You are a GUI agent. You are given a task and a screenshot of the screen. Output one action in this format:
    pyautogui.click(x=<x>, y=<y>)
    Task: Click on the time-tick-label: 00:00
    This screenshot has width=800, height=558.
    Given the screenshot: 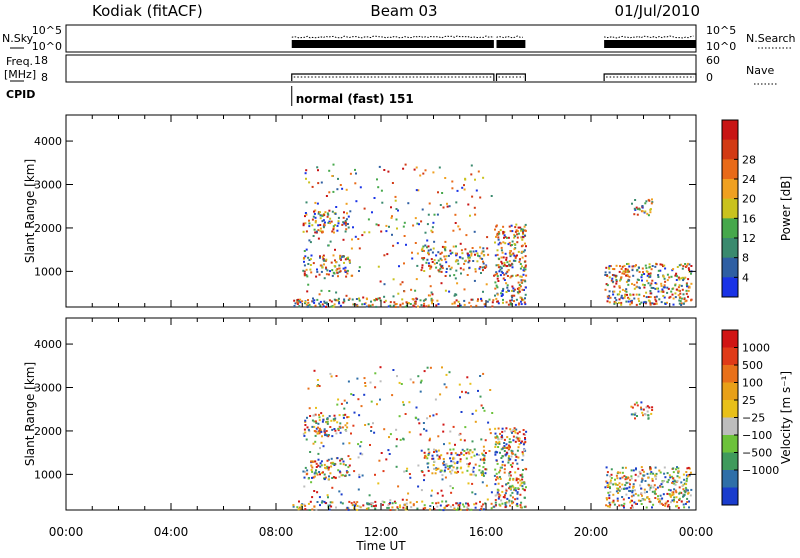 What is the action you would take?
    pyautogui.click(x=66, y=532)
    